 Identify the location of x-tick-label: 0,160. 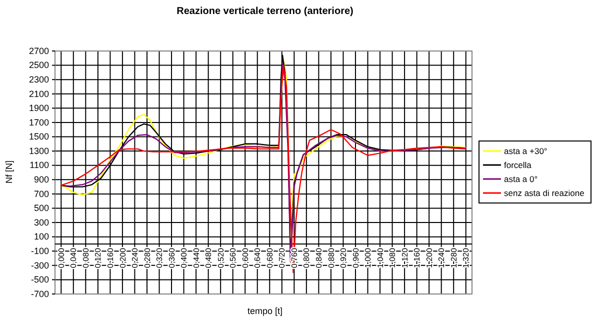
(110, 257).